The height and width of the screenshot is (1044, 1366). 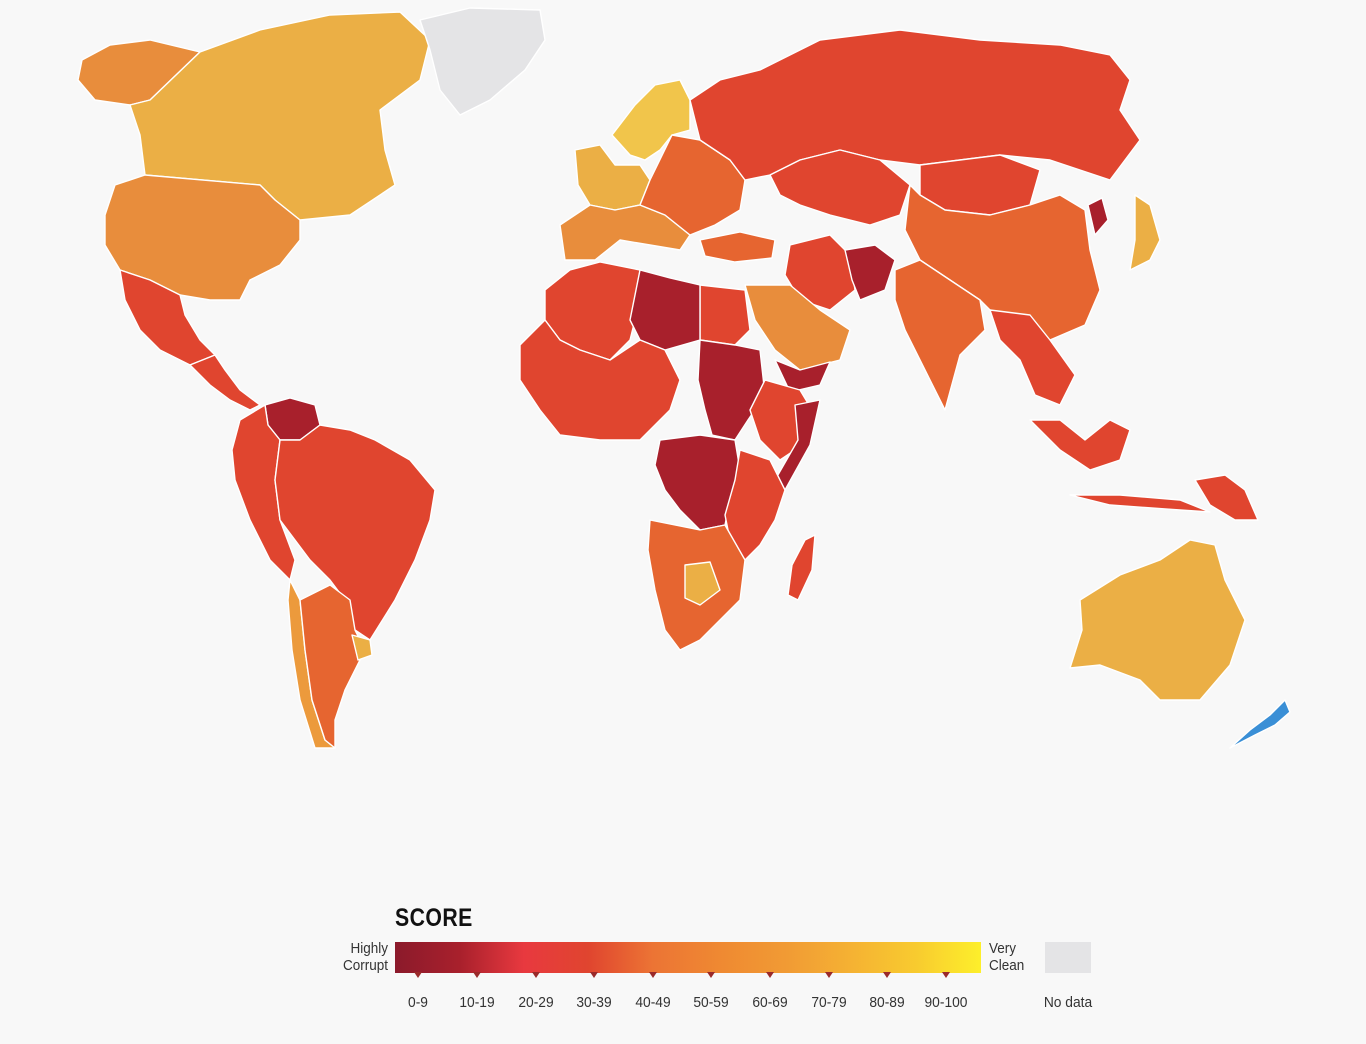 What do you see at coordinates (1098, 216) in the screenshot?
I see `region-north-korea` at bounding box center [1098, 216].